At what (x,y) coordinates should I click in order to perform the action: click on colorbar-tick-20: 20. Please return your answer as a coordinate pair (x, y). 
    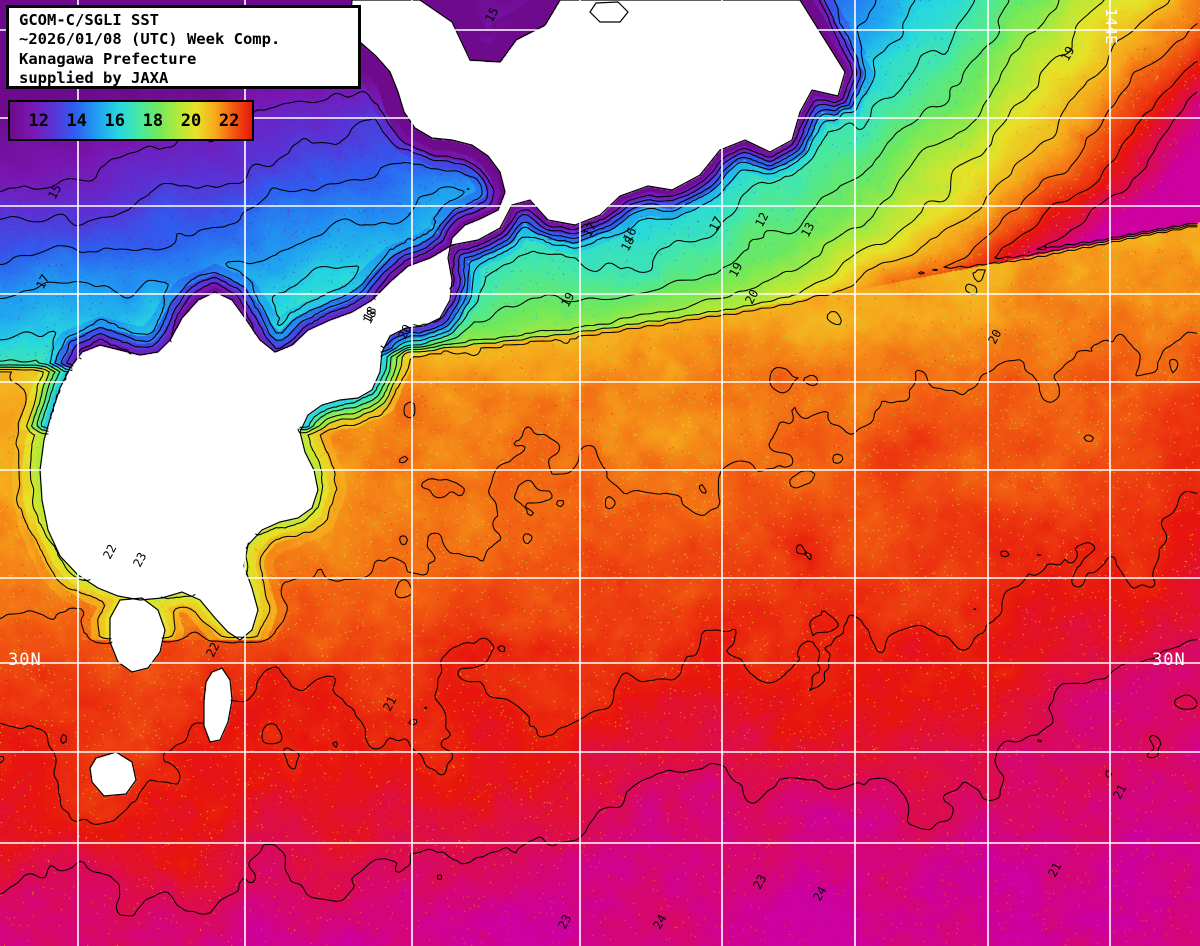
    Looking at the image, I should click on (191, 120).